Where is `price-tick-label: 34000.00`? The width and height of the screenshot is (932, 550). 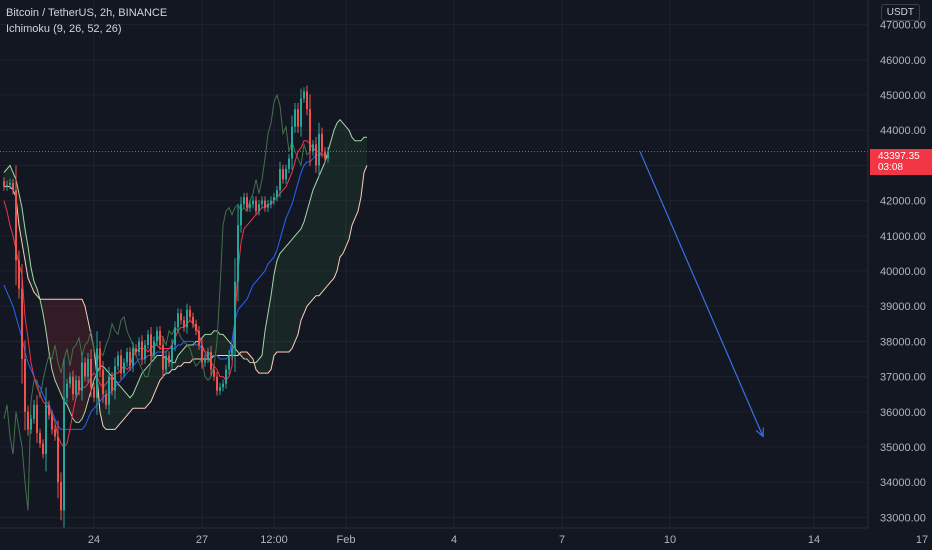 price-tick-label: 34000.00 is located at coordinates (903, 483).